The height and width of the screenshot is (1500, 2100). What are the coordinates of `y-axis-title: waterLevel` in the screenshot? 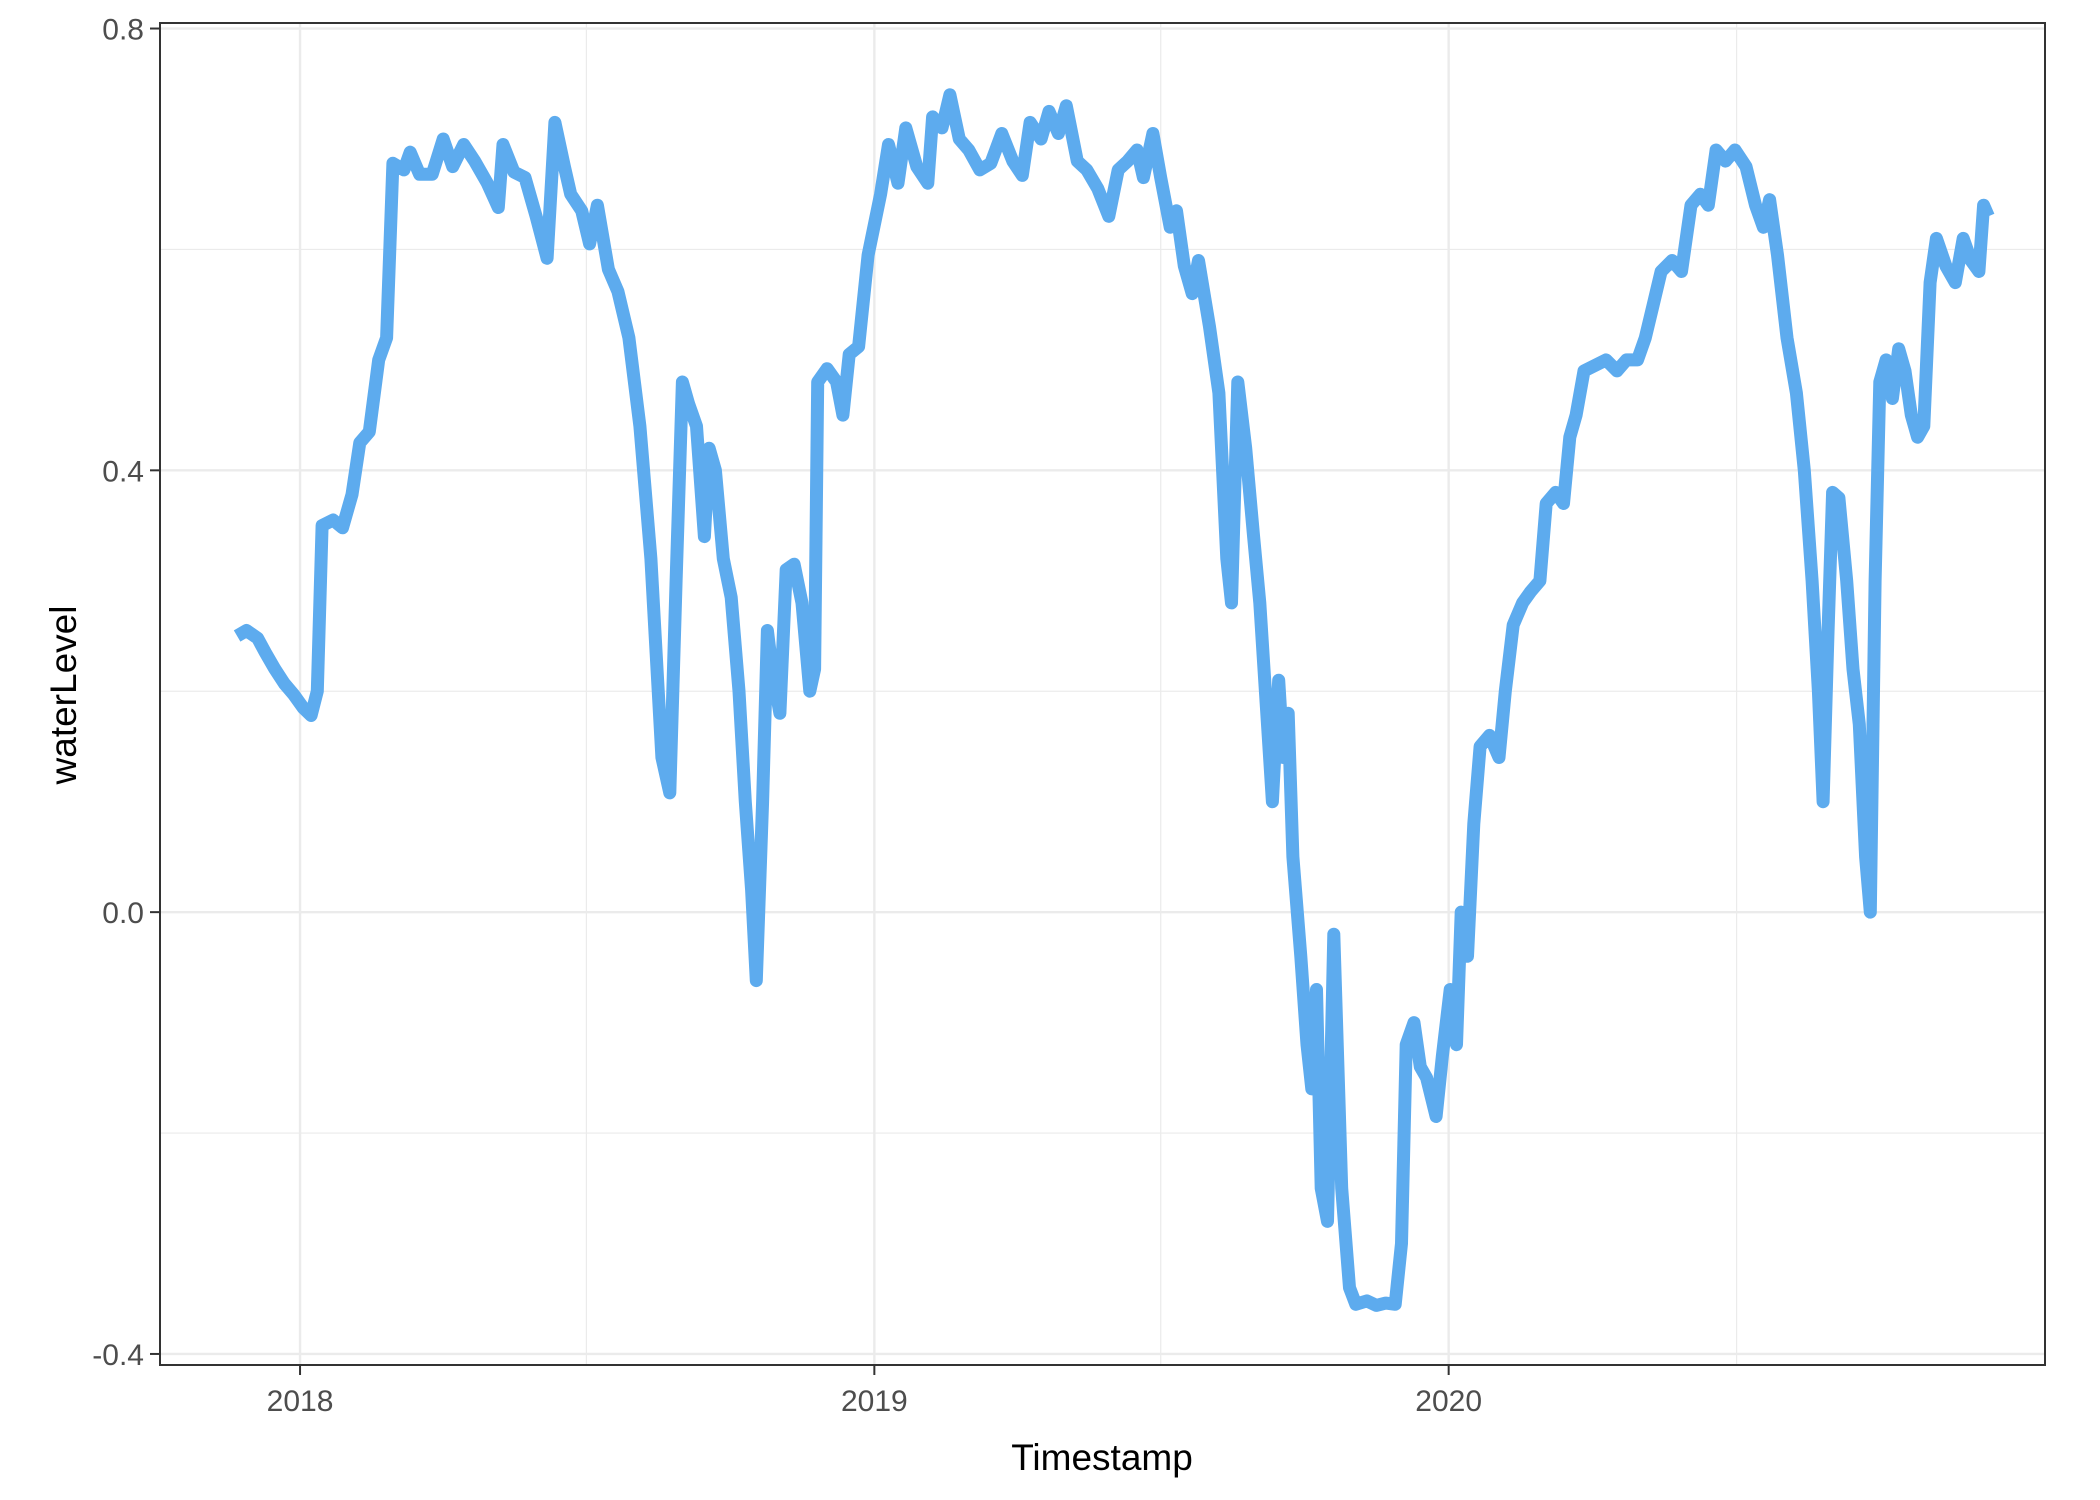 It's located at (63, 696).